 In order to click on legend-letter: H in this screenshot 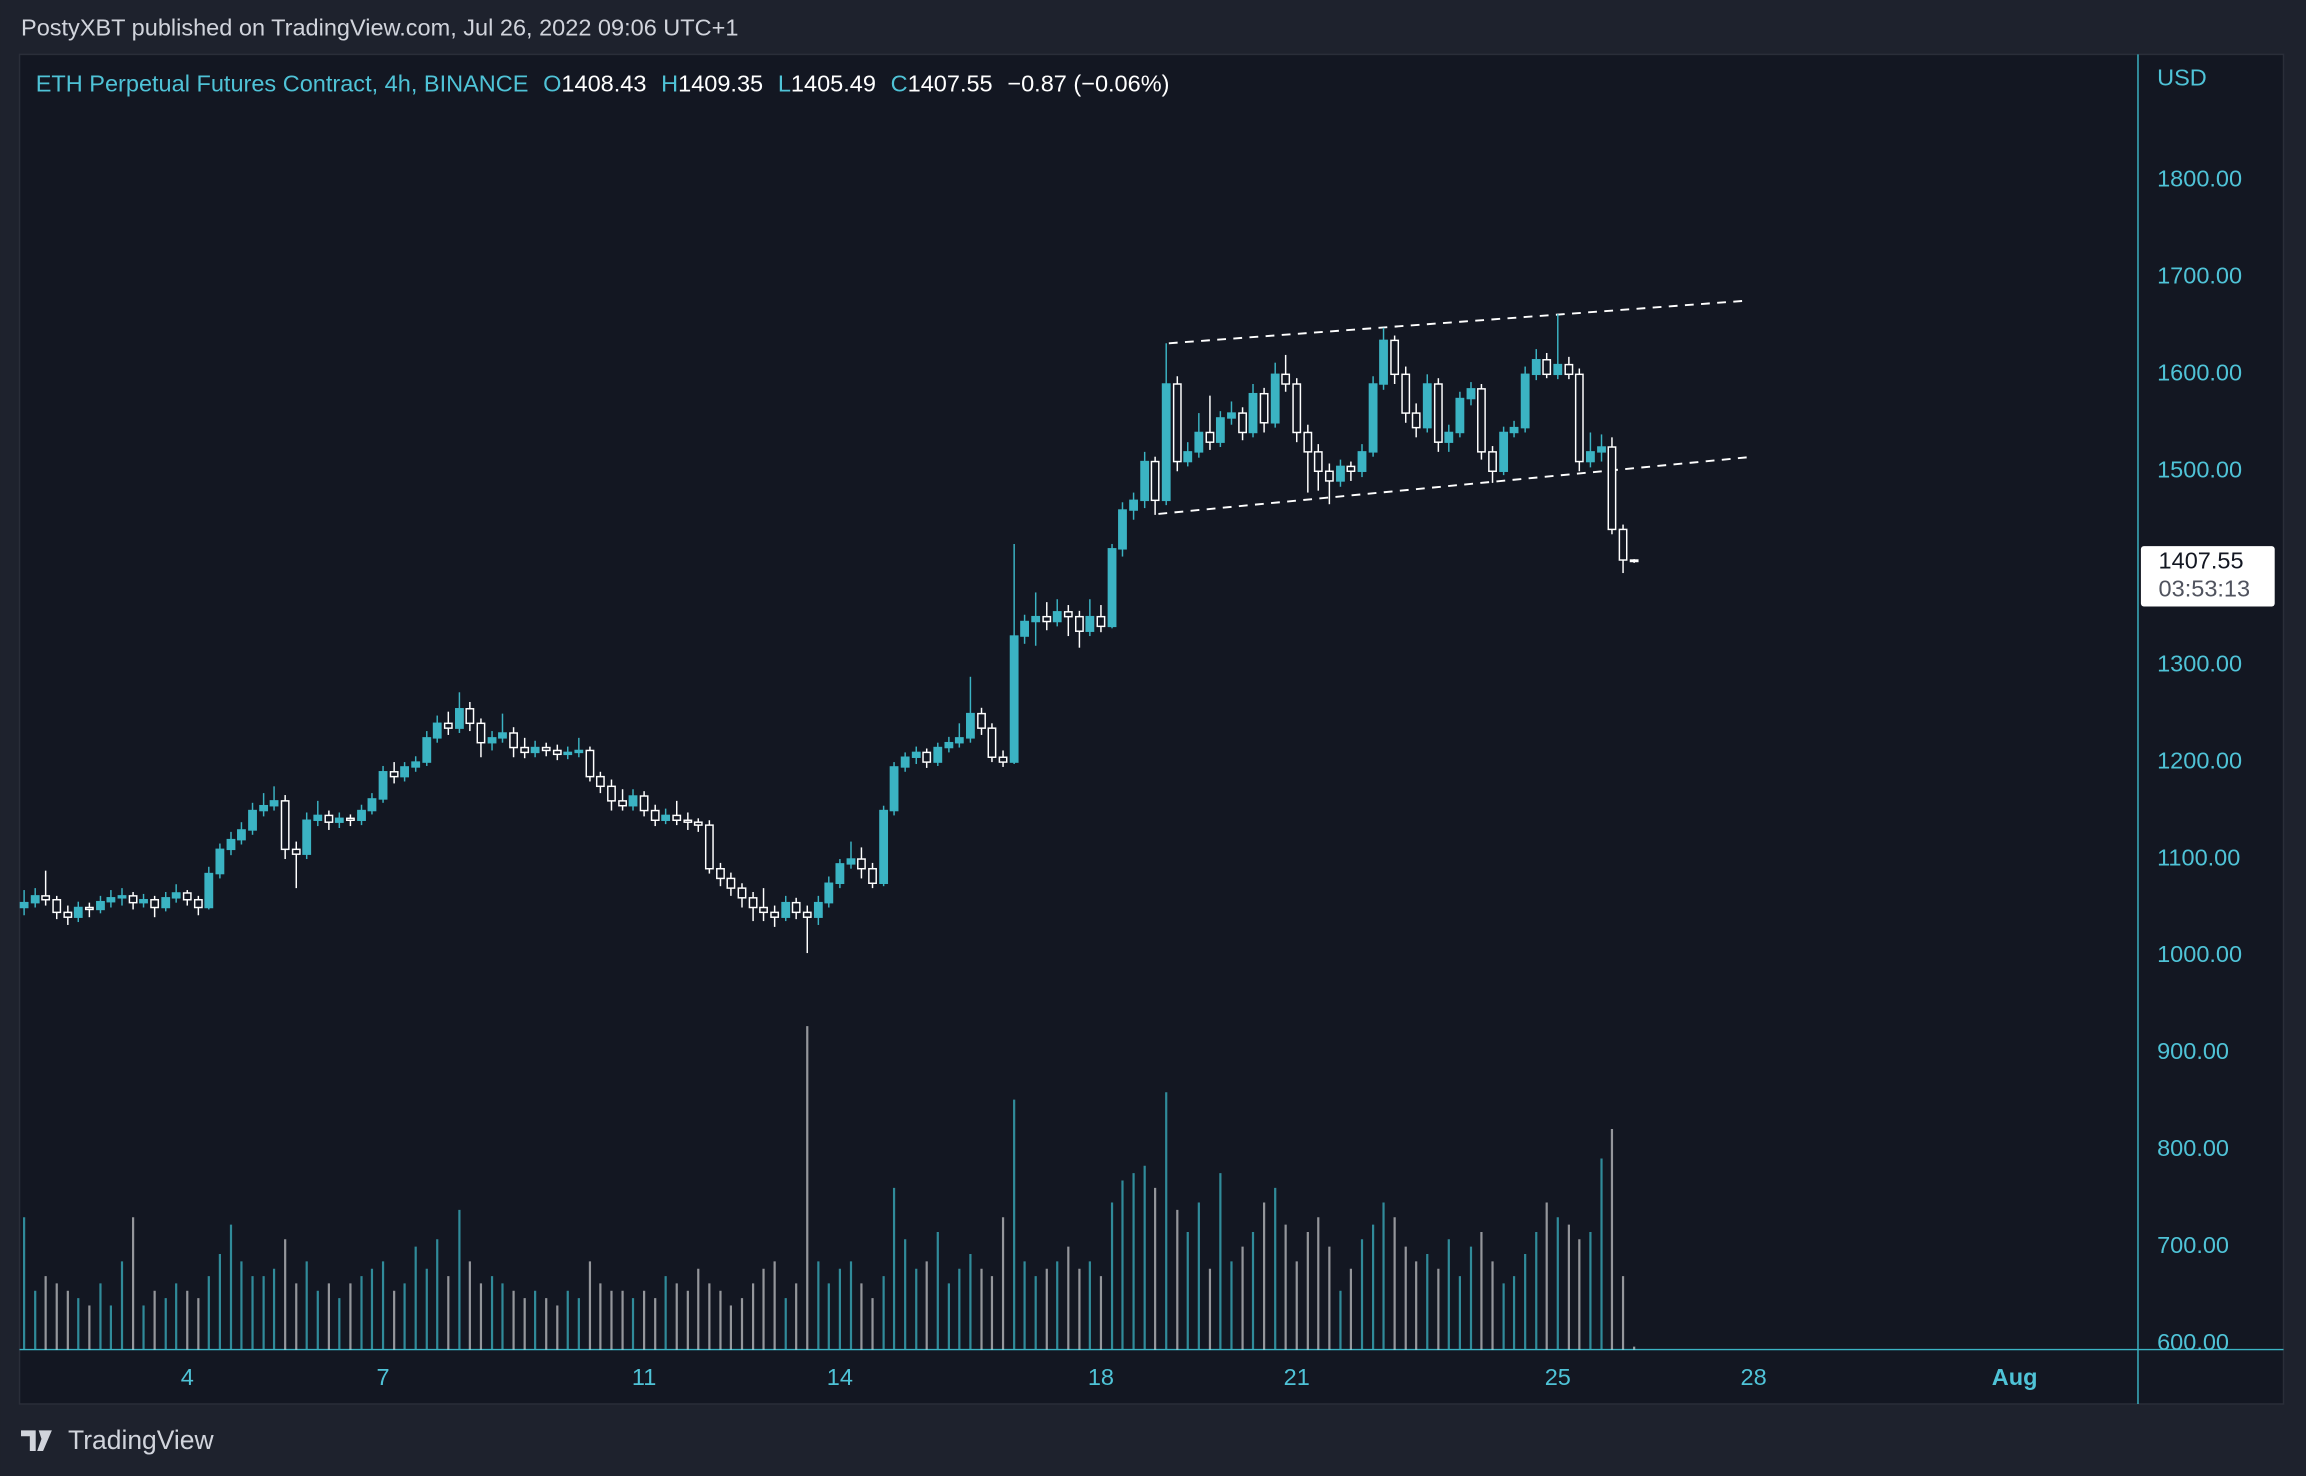, I will do `click(669, 83)`.